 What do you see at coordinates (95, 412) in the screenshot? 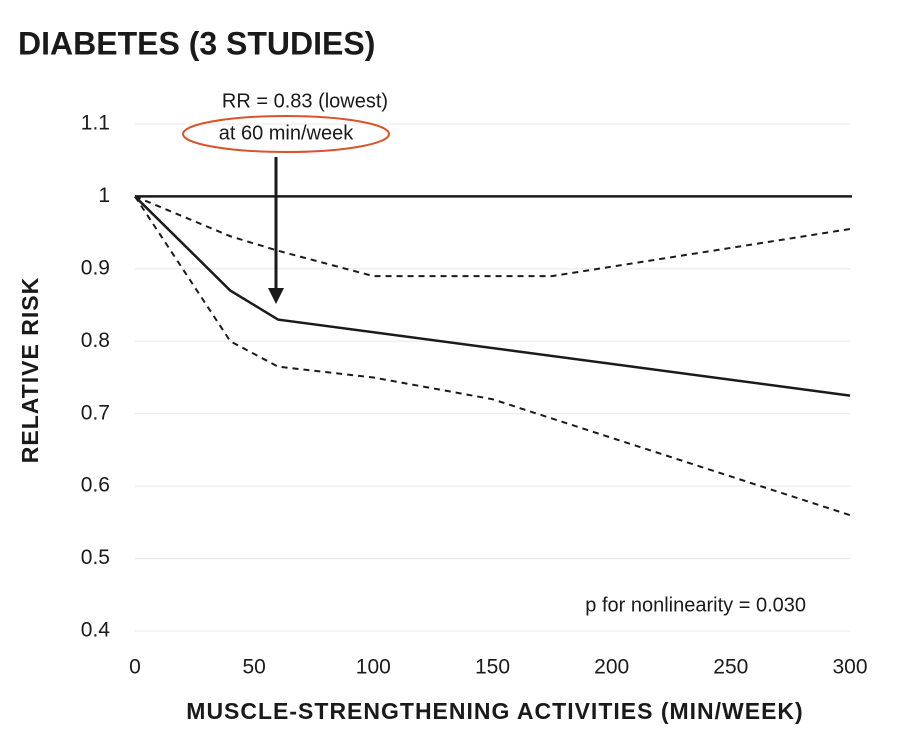
I see `y-tick-label: 0.7` at bounding box center [95, 412].